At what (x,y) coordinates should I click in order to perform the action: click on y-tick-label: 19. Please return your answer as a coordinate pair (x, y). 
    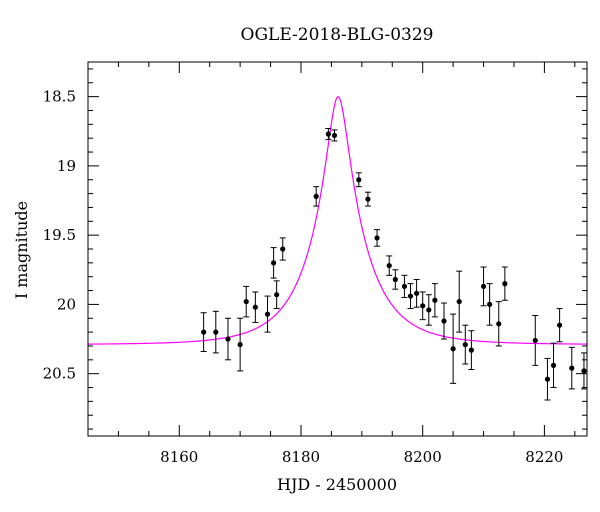
    Looking at the image, I should click on (66, 166).